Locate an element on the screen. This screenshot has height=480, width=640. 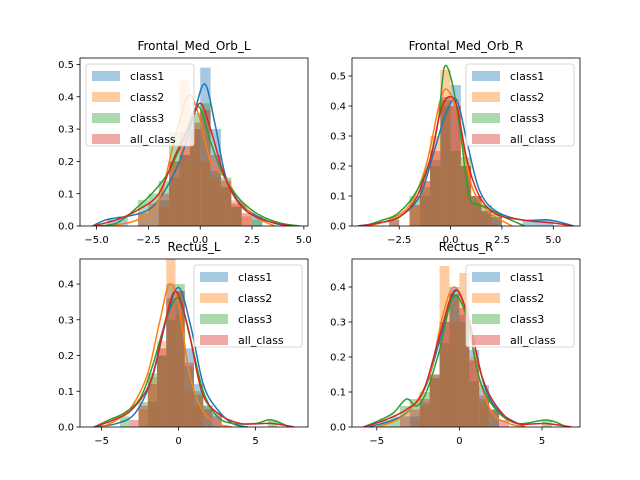
x-tick-label: 0.0 is located at coordinates (451, 240).